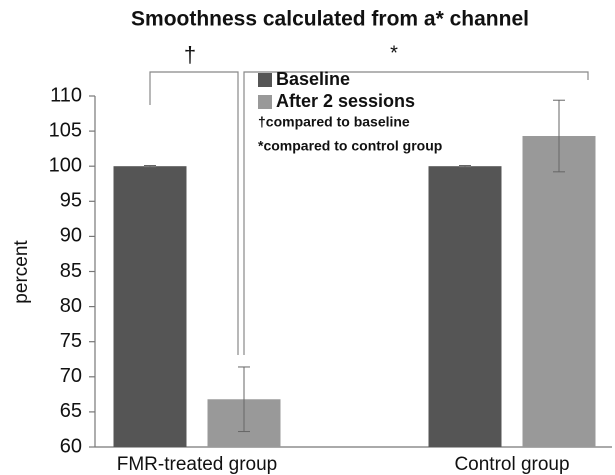  Describe the element at coordinates (313, 79) in the screenshot. I see `legend-label: Baseline` at that location.